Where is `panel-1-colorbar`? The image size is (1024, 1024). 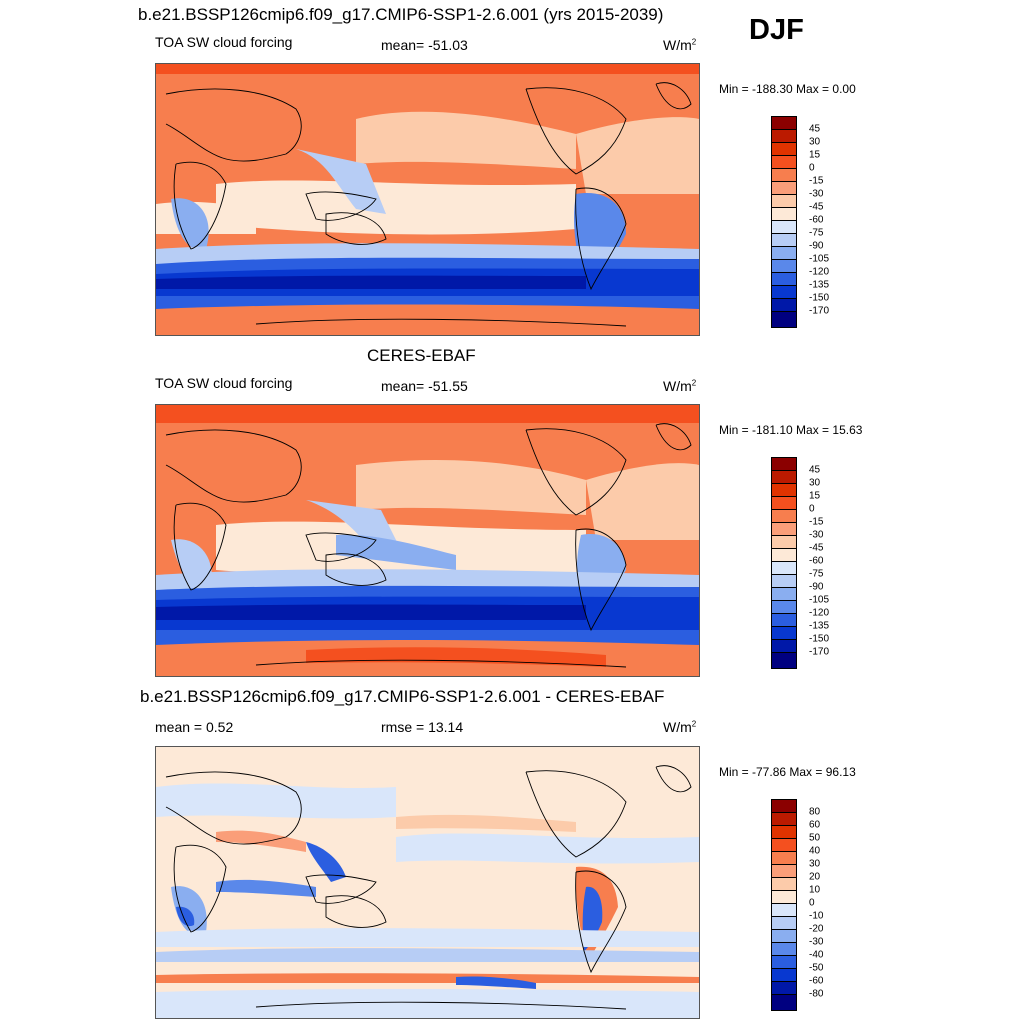 panel-1-colorbar is located at coordinates (784, 222).